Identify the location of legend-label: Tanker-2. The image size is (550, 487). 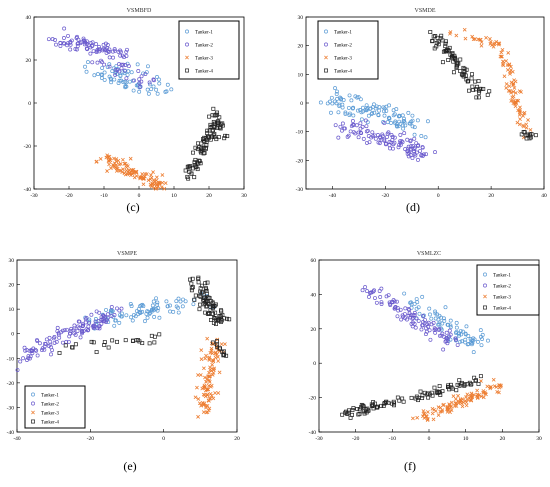
(343, 46).